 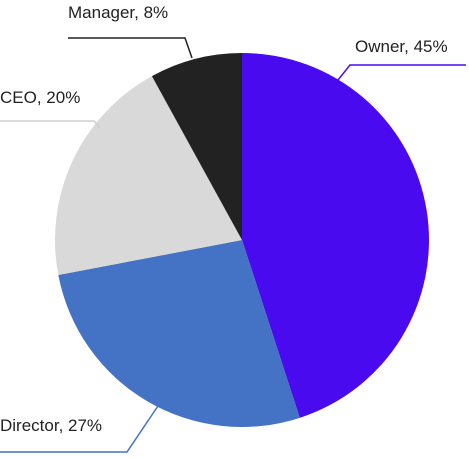 I want to click on slice-group: Manager, so click(x=196, y=146).